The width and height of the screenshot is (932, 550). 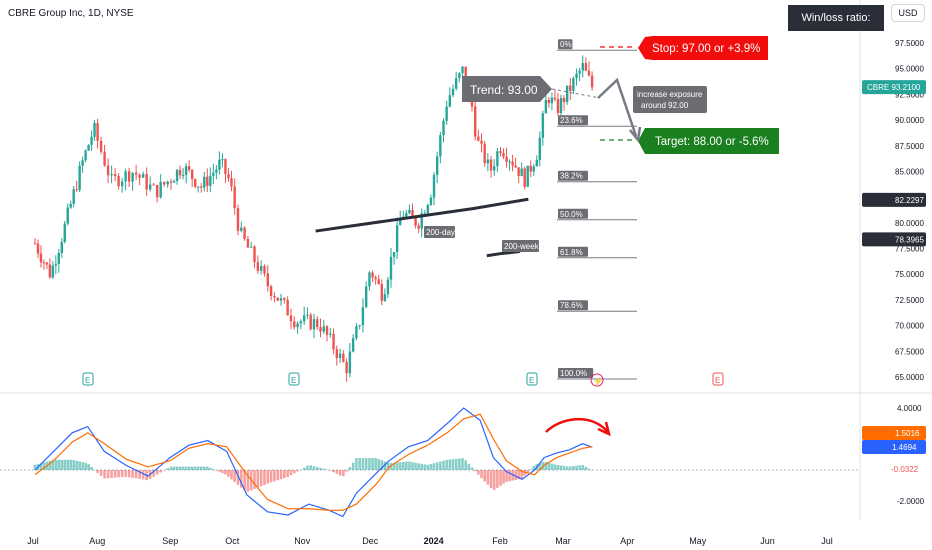 I want to click on macd-line, so click(x=313, y=462).